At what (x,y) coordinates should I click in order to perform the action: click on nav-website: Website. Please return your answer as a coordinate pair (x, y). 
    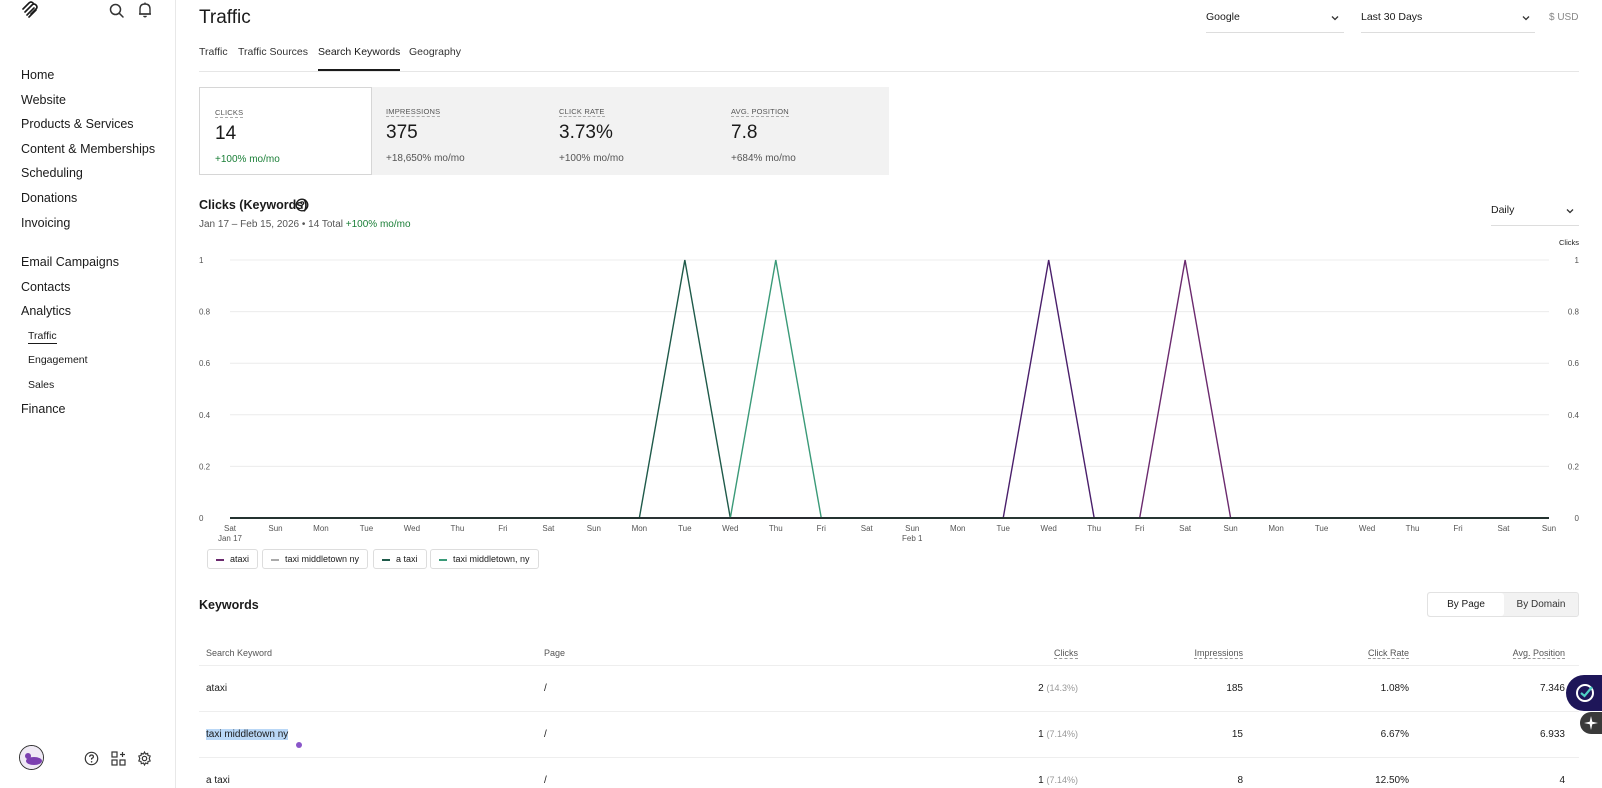
    Looking at the image, I should click on (43, 99).